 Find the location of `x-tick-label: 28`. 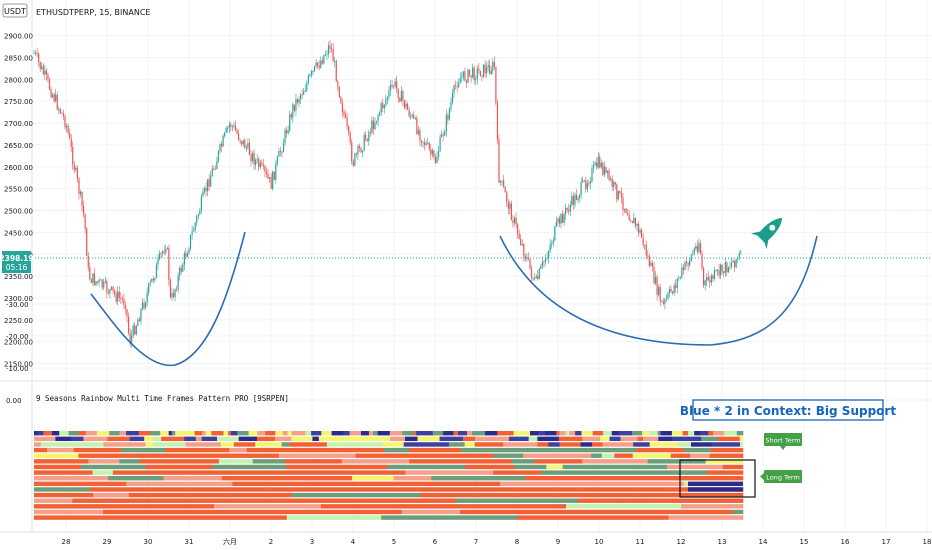

x-tick-label: 28 is located at coordinates (66, 542).